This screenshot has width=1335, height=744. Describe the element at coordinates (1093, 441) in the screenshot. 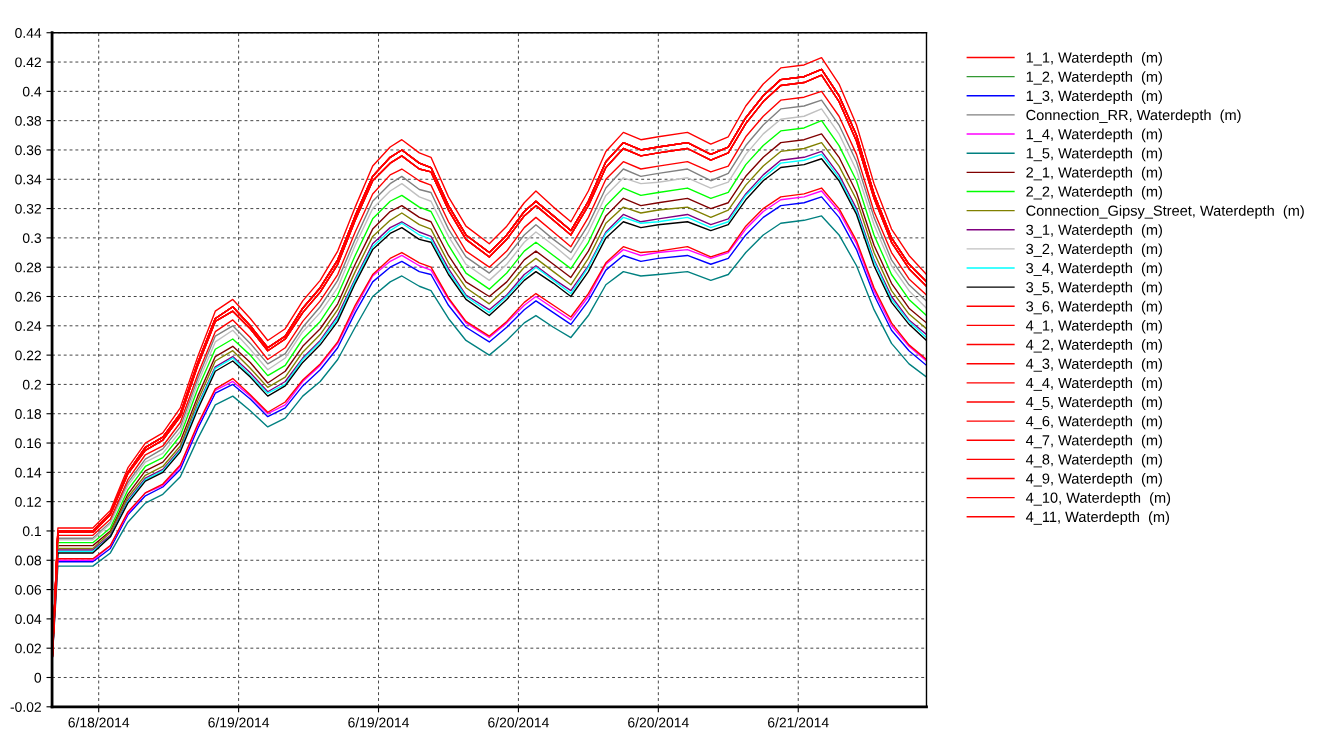

I see `legend-label: 4_7, Waterdepth (m)` at that location.